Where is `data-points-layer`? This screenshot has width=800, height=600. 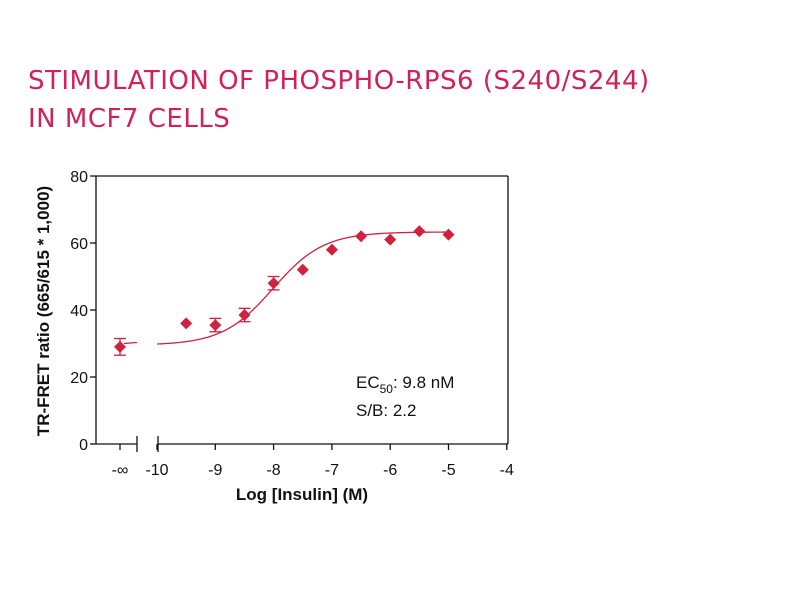 data-points-layer is located at coordinates (284, 290).